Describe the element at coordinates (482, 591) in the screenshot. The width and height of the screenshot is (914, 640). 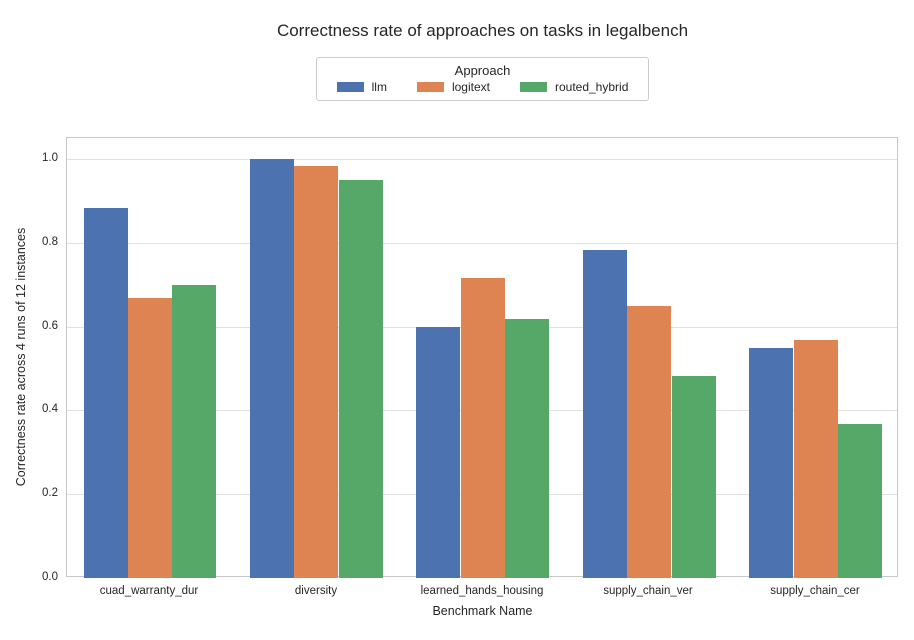
I see `x-tick-learned_hands_housing: learned_hands_housing` at that location.